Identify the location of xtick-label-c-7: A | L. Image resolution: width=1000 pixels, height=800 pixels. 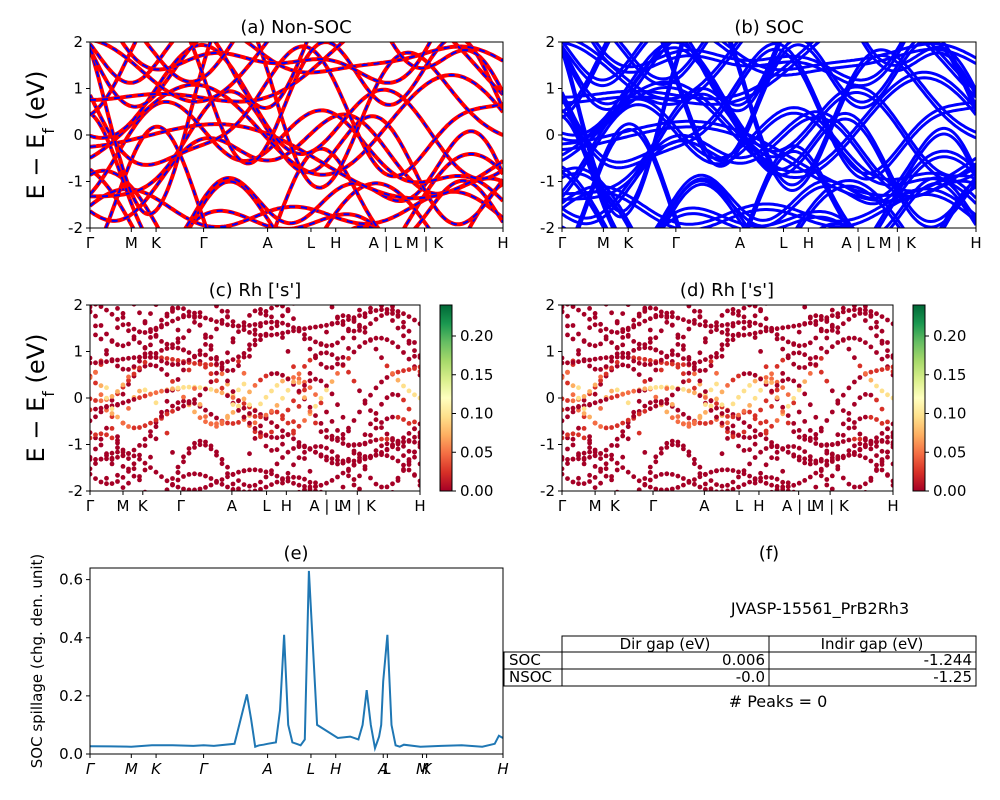
(326, 506).